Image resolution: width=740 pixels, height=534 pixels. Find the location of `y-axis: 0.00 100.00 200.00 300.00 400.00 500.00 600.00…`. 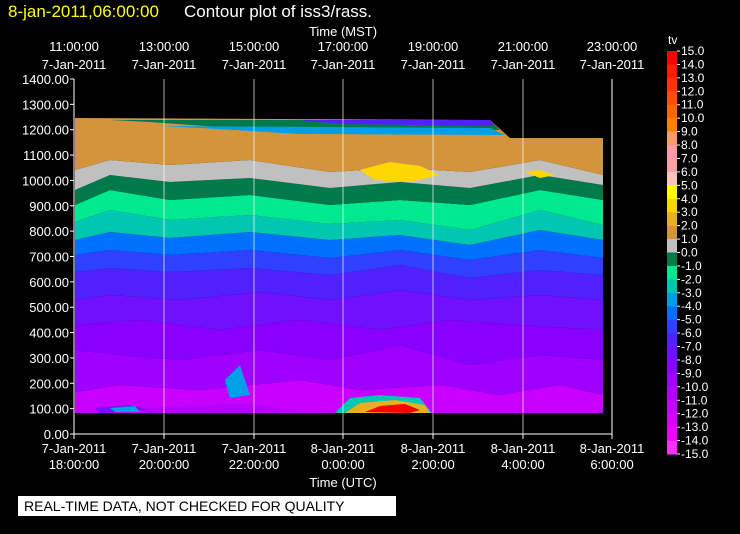

y-axis: 0.00 100.00 200.00 300.00 400.00 500.00 600.00… is located at coordinates (48, 257).